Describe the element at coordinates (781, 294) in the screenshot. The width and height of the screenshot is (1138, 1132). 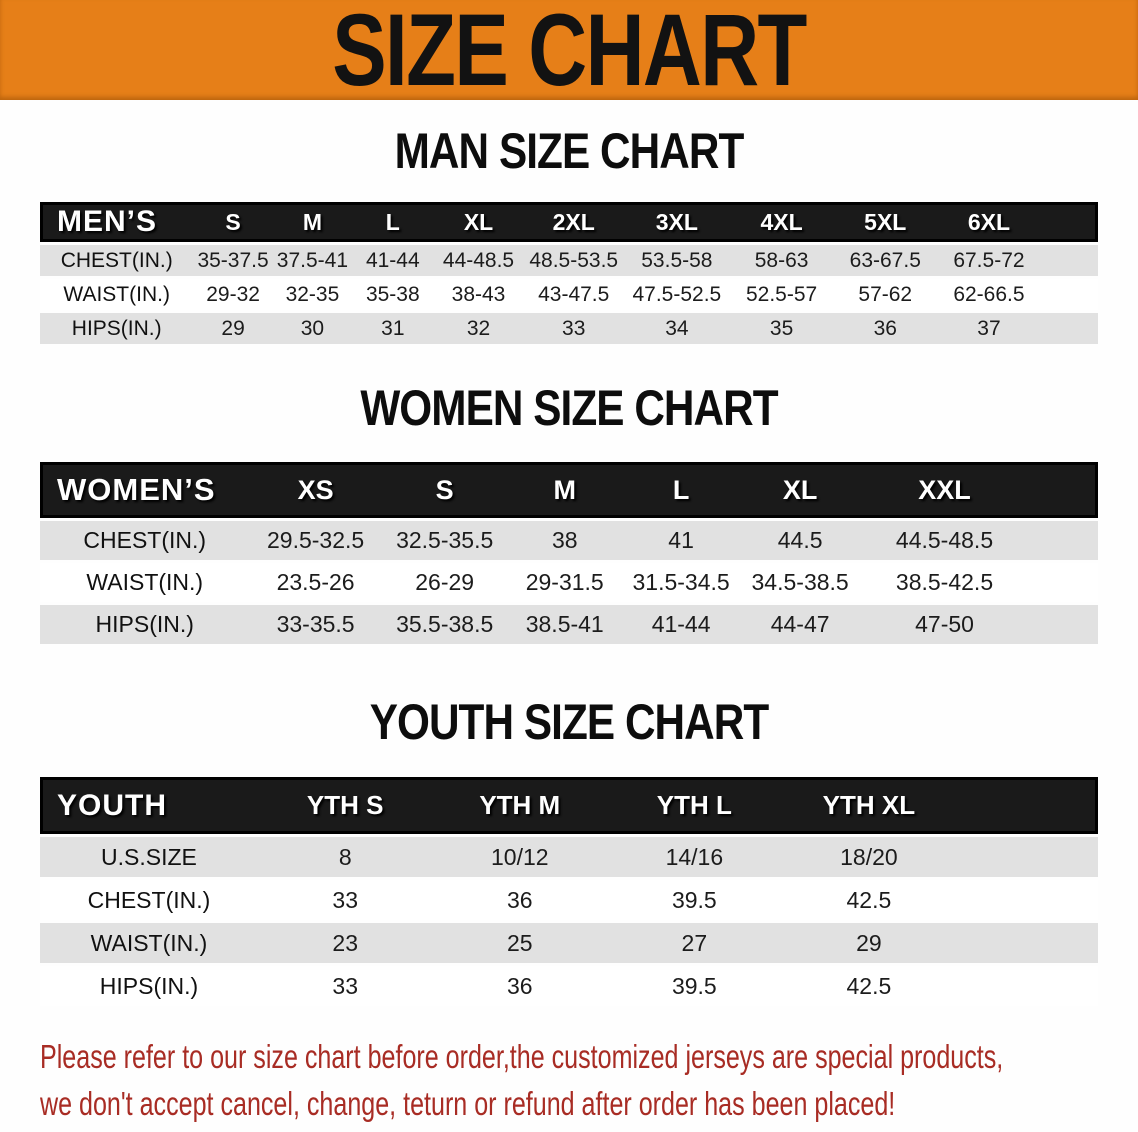
I see `size-value-cell: 52.5-57` at that location.